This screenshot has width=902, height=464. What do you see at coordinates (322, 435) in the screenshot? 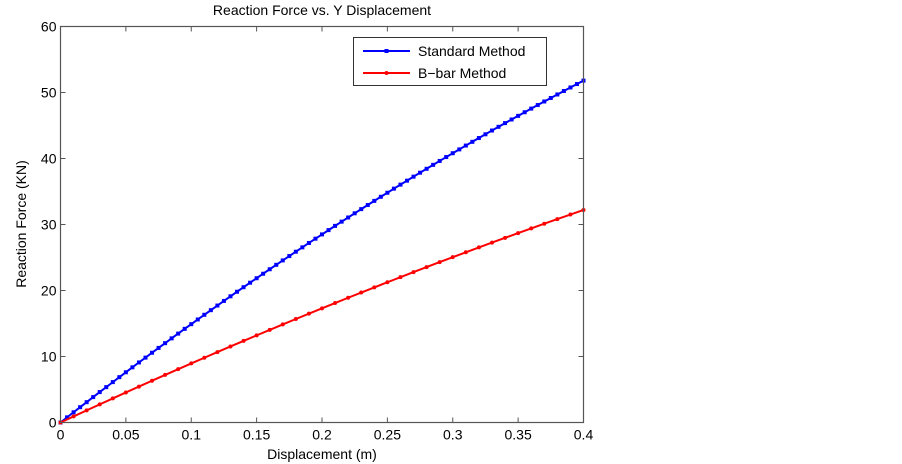
I see `x-tick-label: 0.2` at bounding box center [322, 435].